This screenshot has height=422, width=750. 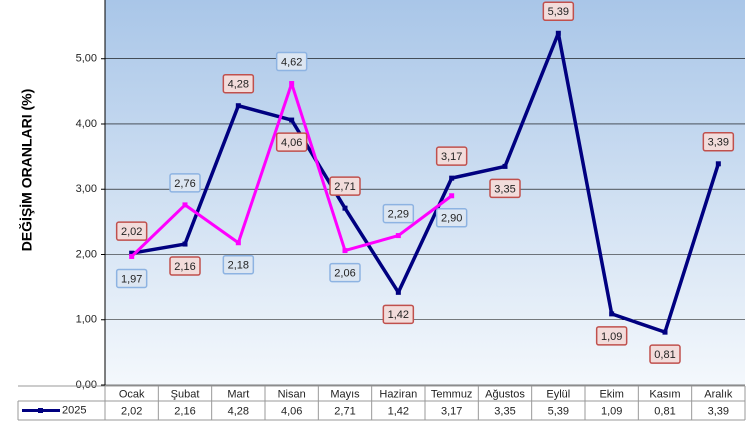 What do you see at coordinates (664, 394) in the screenshot?
I see `x-tick-label: Kasım` at bounding box center [664, 394].